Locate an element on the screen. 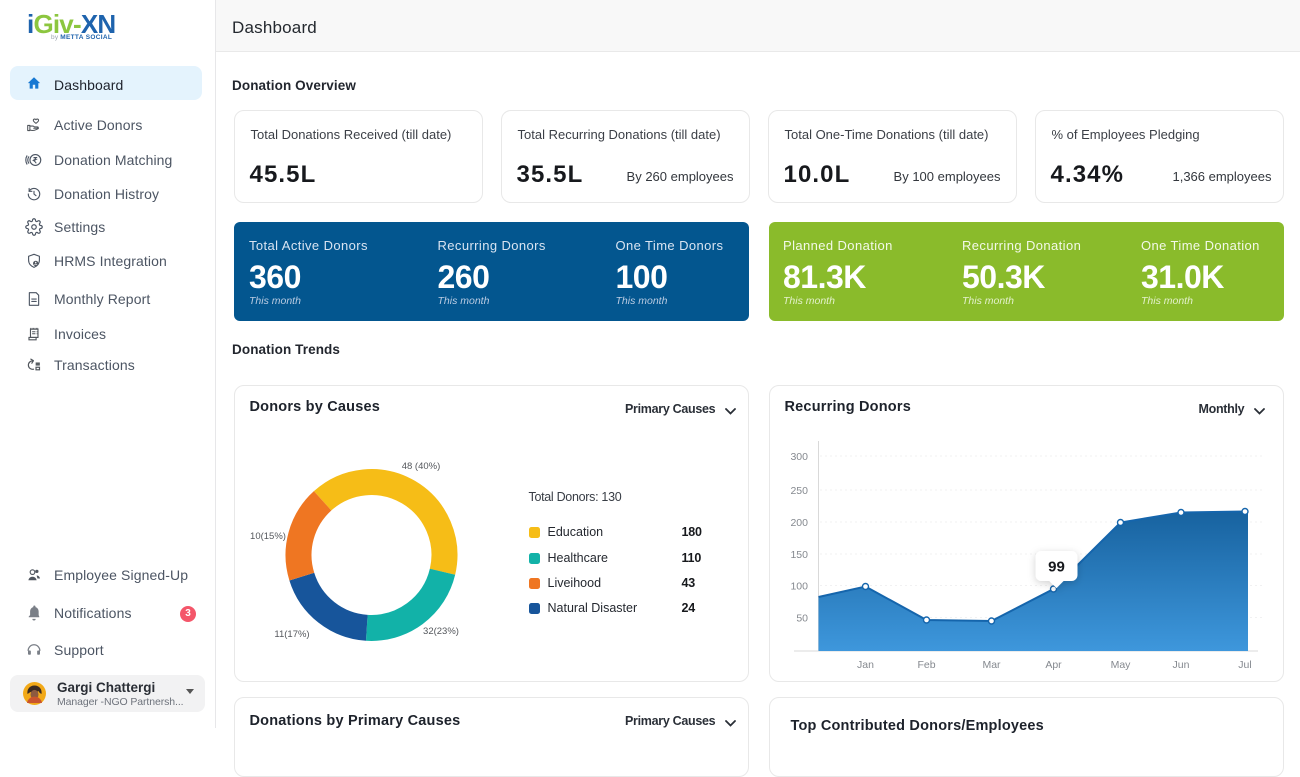 The height and width of the screenshot is (777, 1300). svg-text: 11(17%) is located at coordinates (291, 634).